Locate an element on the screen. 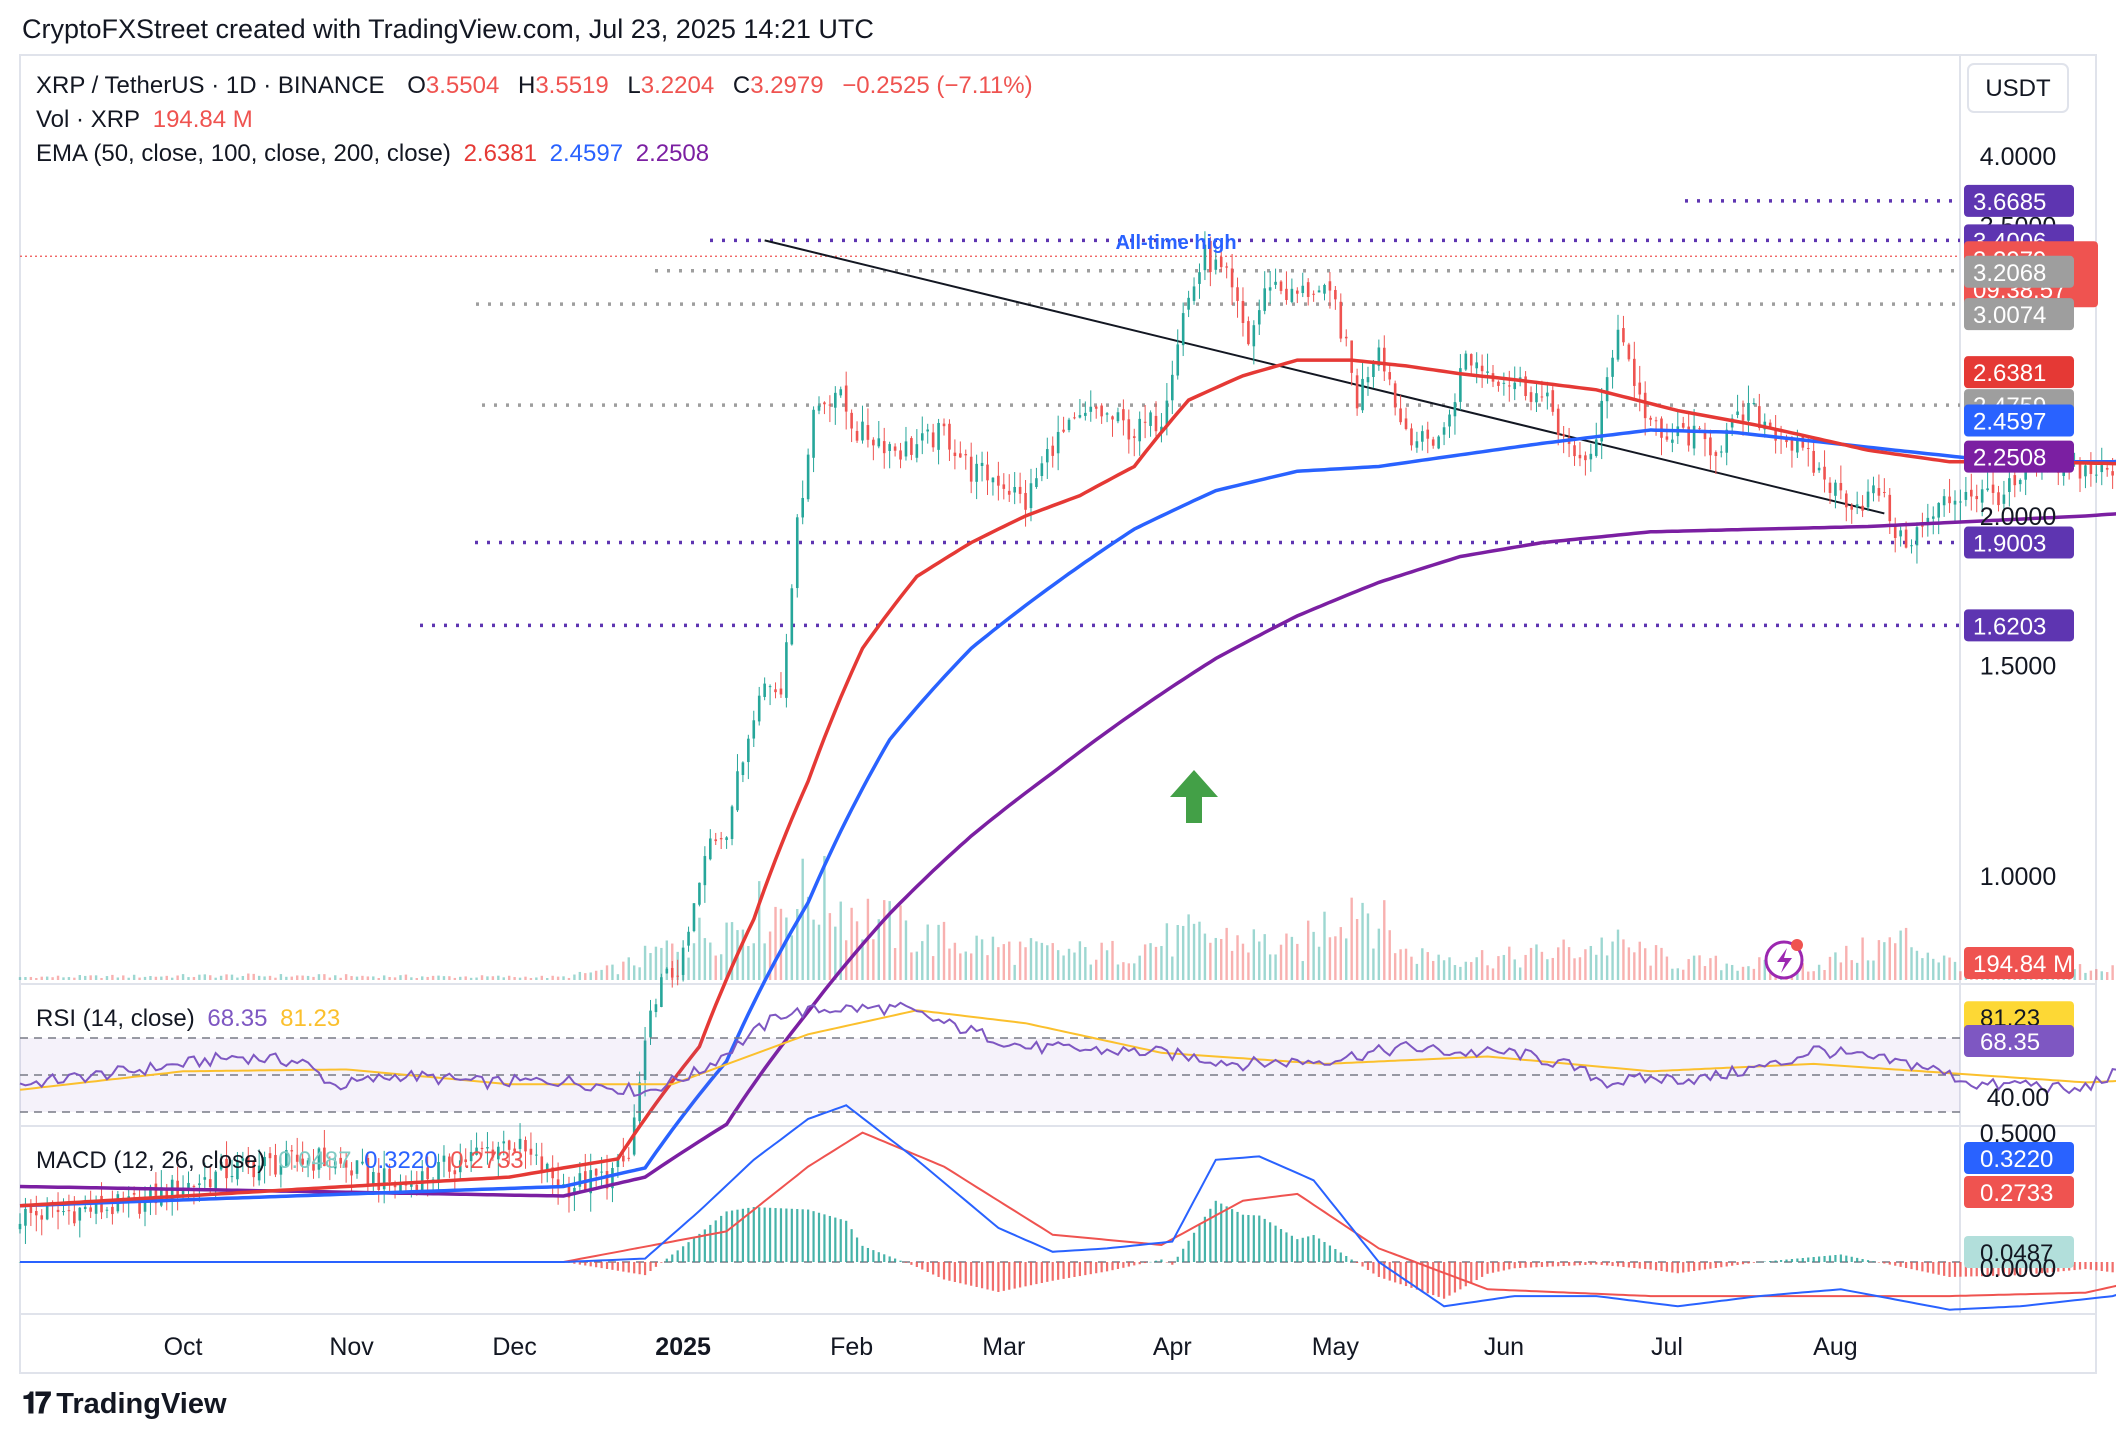 The height and width of the screenshot is (1434, 2116). volume-label: Vol · XRP is located at coordinates (88, 119).